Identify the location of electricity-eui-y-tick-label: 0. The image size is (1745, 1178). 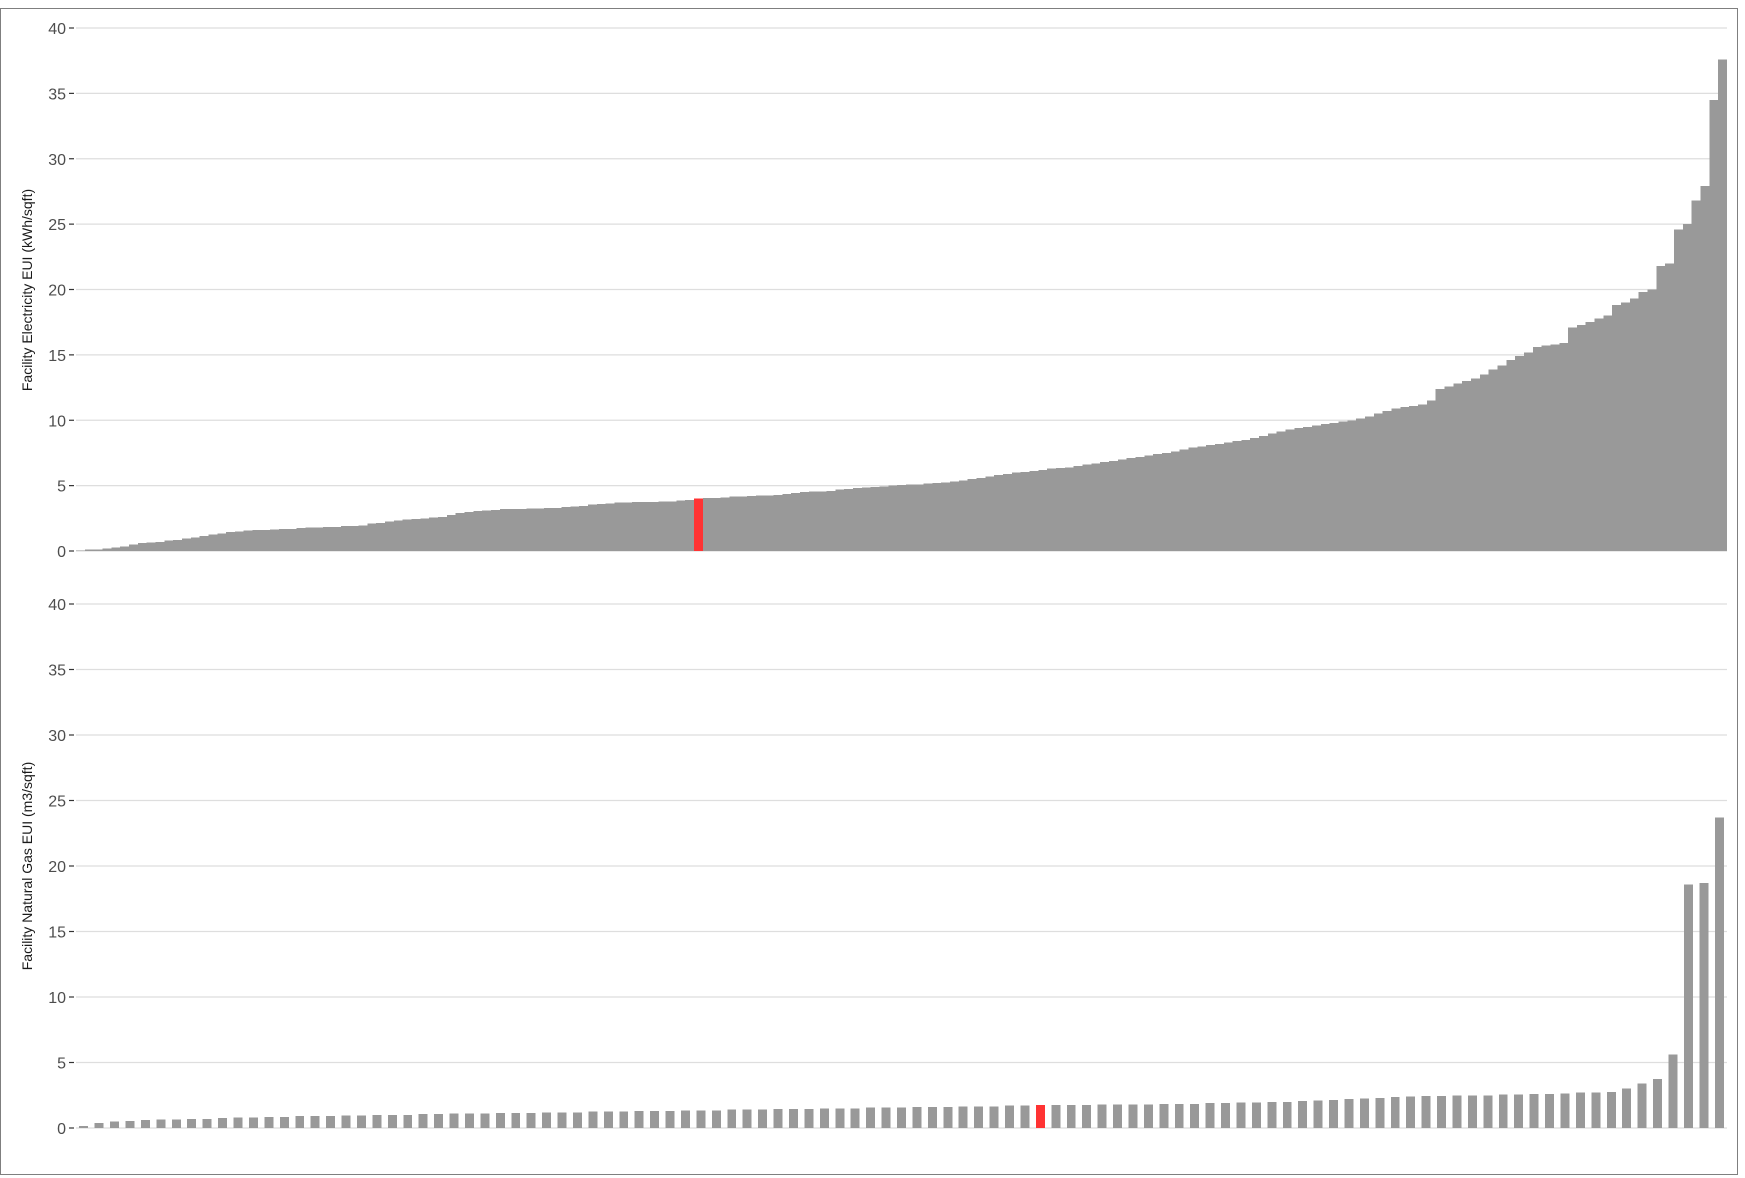
(61, 552).